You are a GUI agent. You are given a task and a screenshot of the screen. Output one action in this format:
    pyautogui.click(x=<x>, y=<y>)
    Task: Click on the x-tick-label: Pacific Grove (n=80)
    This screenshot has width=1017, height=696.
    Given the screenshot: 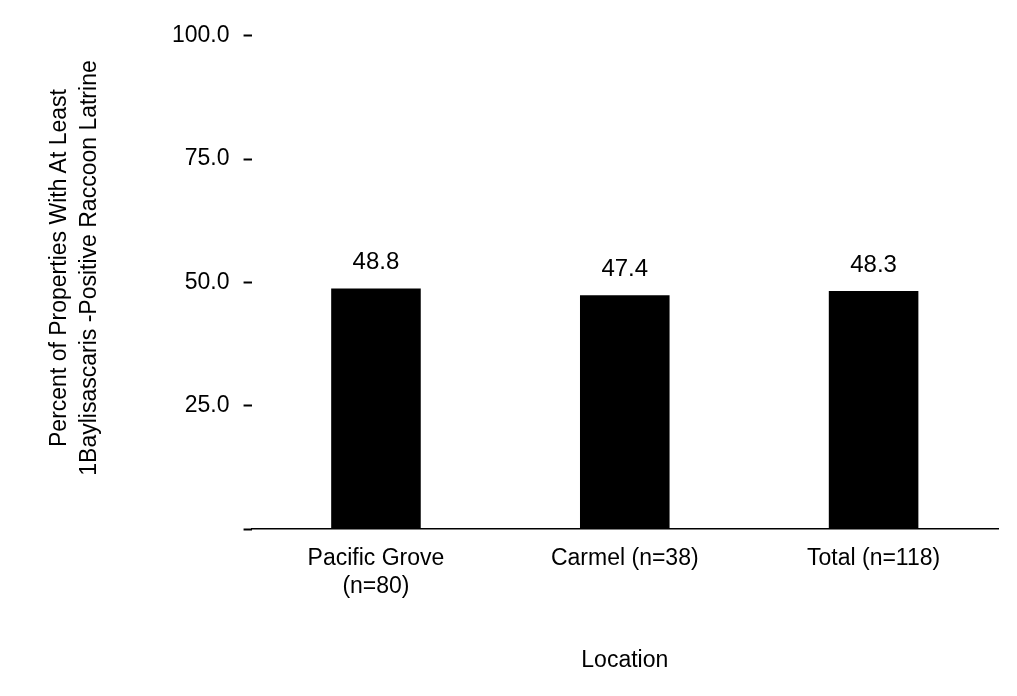 What is the action you would take?
    pyautogui.click(x=376, y=571)
    